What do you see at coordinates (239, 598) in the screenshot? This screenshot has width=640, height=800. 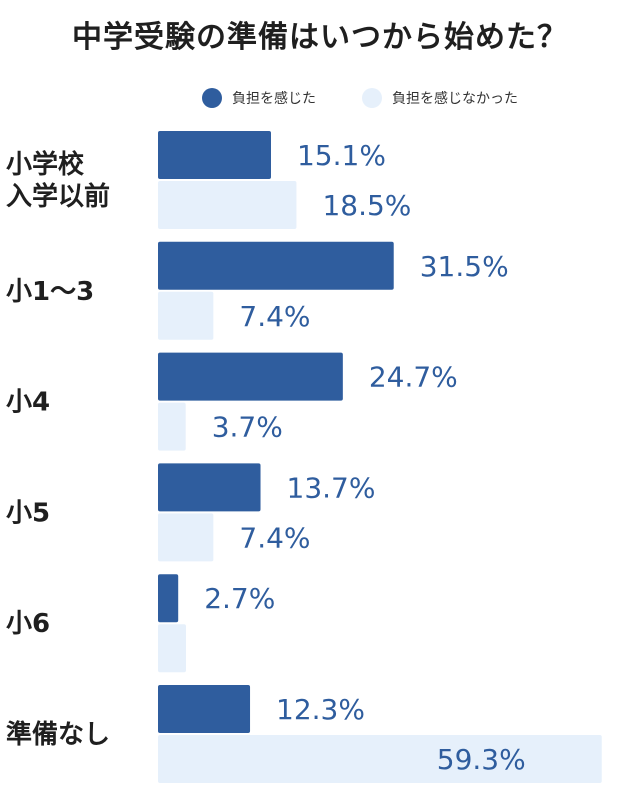 I see `value-label-4-0: 2.7%` at bounding box center [239, 598].